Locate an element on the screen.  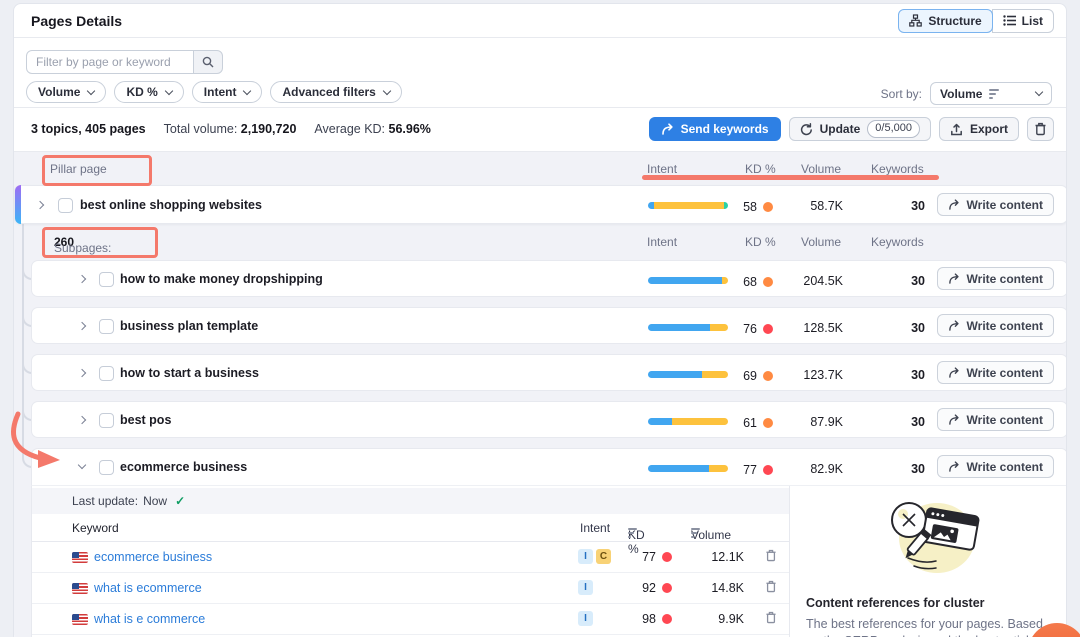
content-references-illustration is located at coordinates (934, 537).